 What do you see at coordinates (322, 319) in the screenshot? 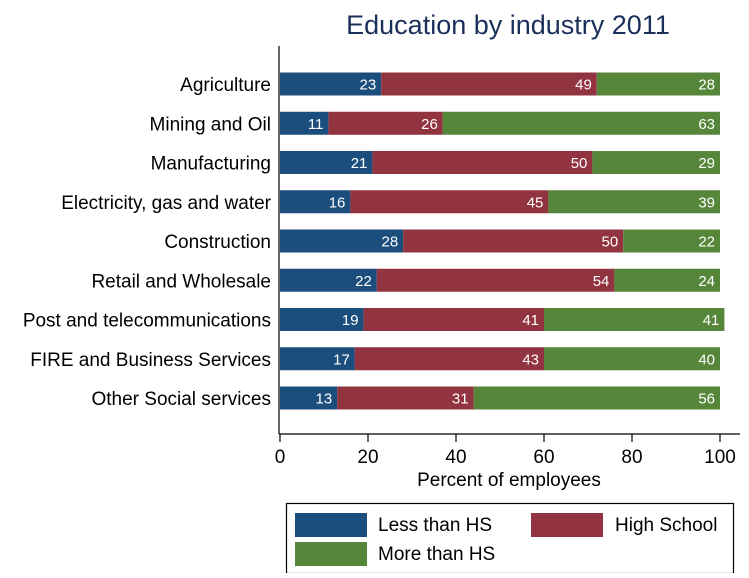
I see `bar-less-than-hs-post-and-telecommunications` at bounding box center [322, 319].